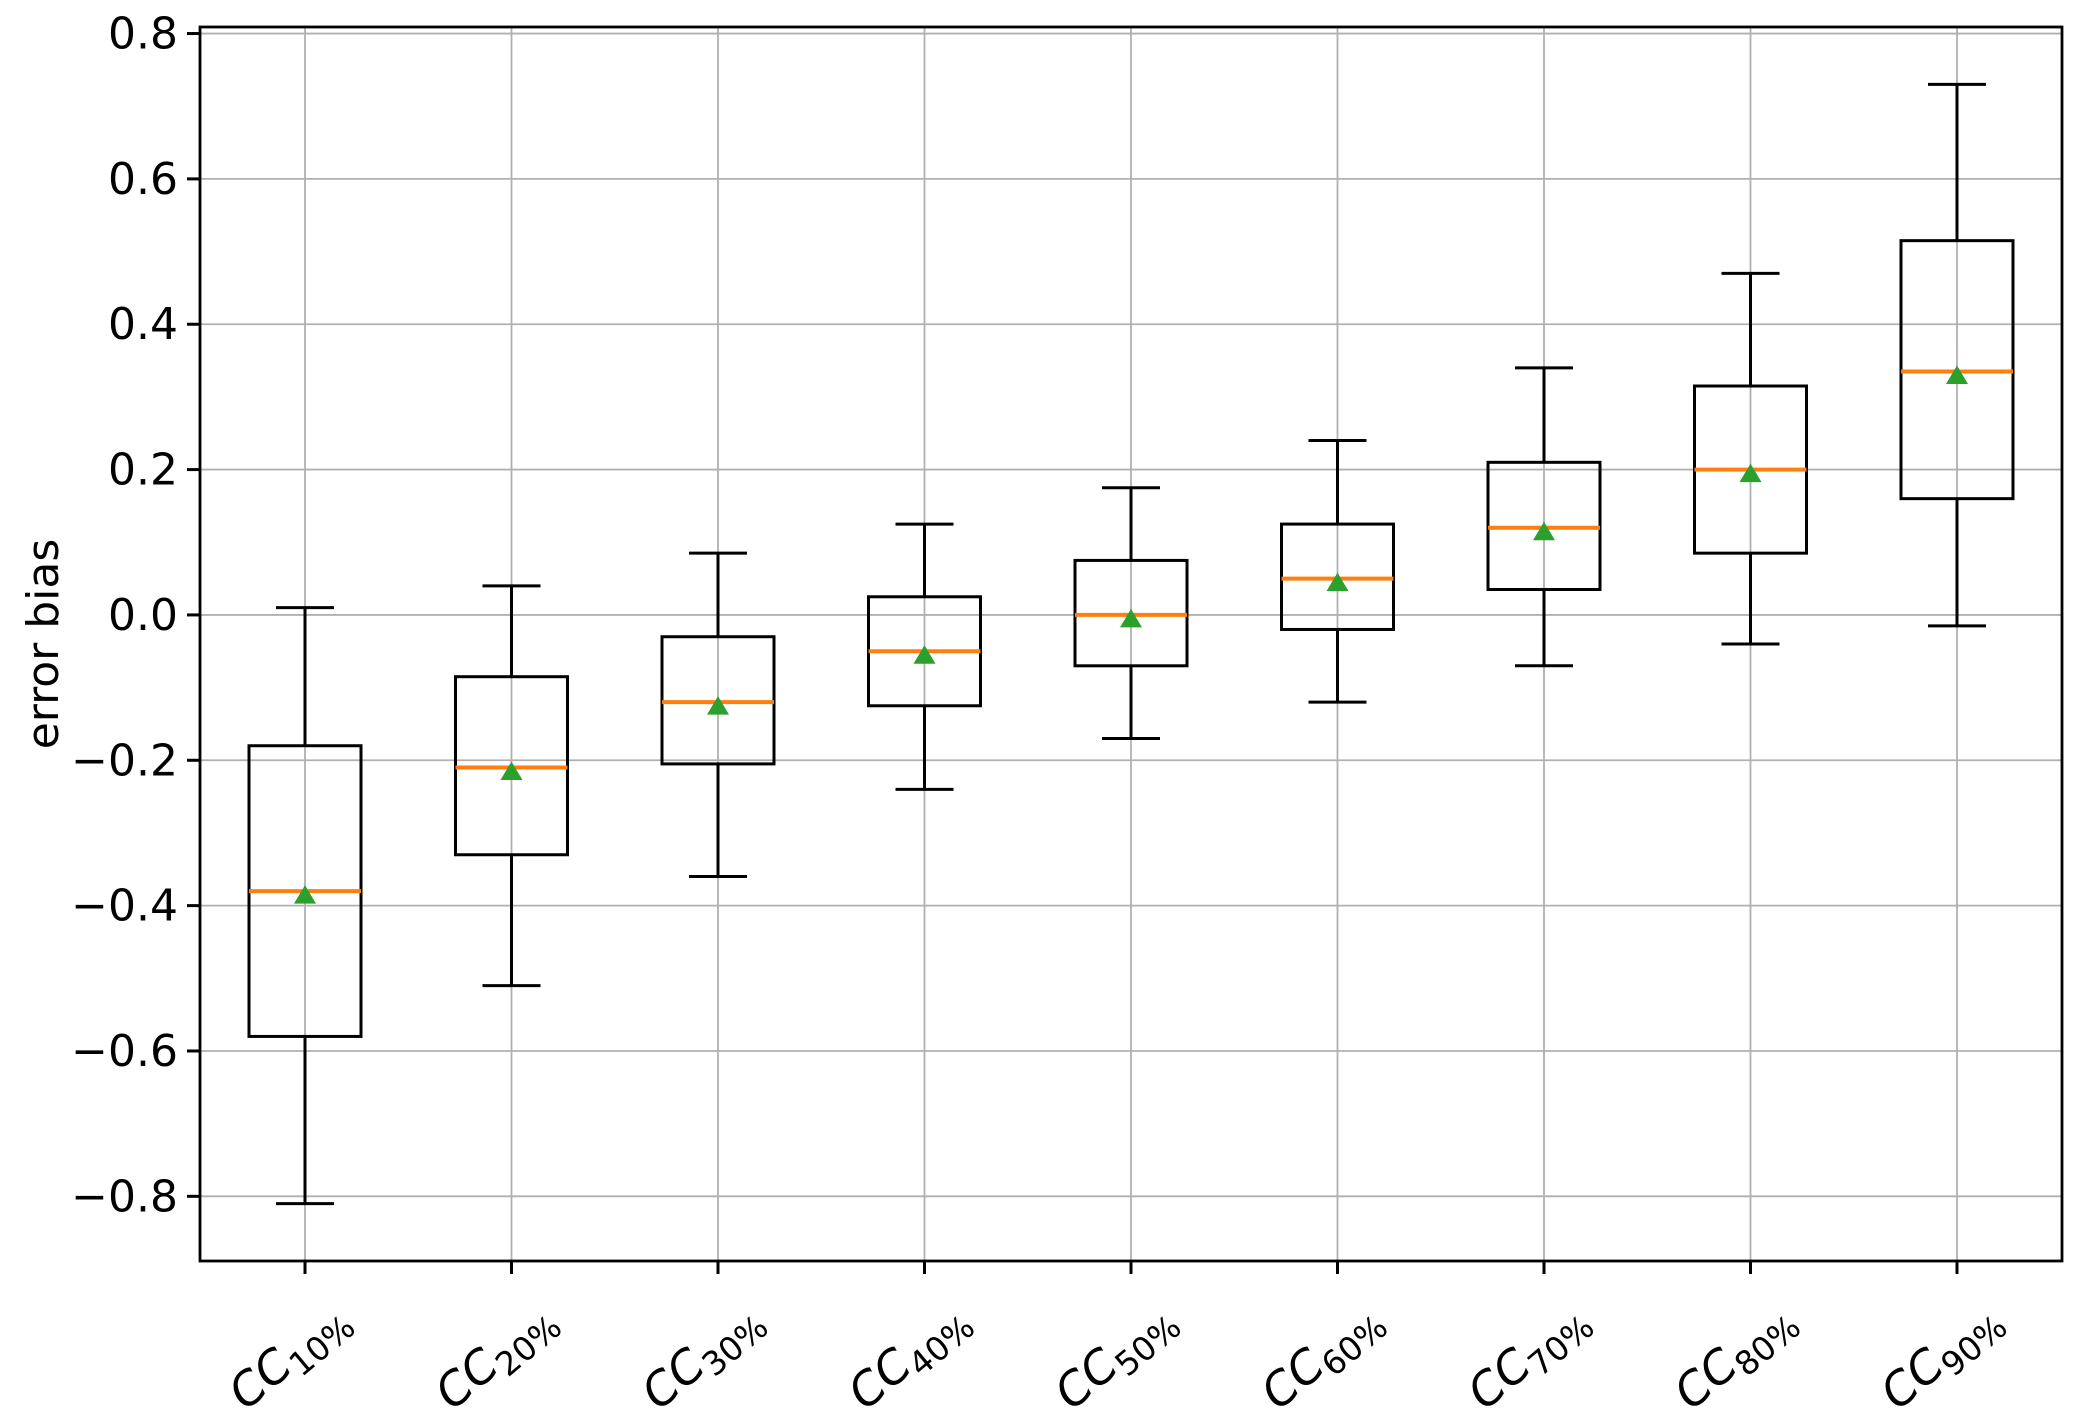 The width and height of the screenshot is (2081, 1428). I want to click on y-tick-label: 0.8, so click(143, 34).